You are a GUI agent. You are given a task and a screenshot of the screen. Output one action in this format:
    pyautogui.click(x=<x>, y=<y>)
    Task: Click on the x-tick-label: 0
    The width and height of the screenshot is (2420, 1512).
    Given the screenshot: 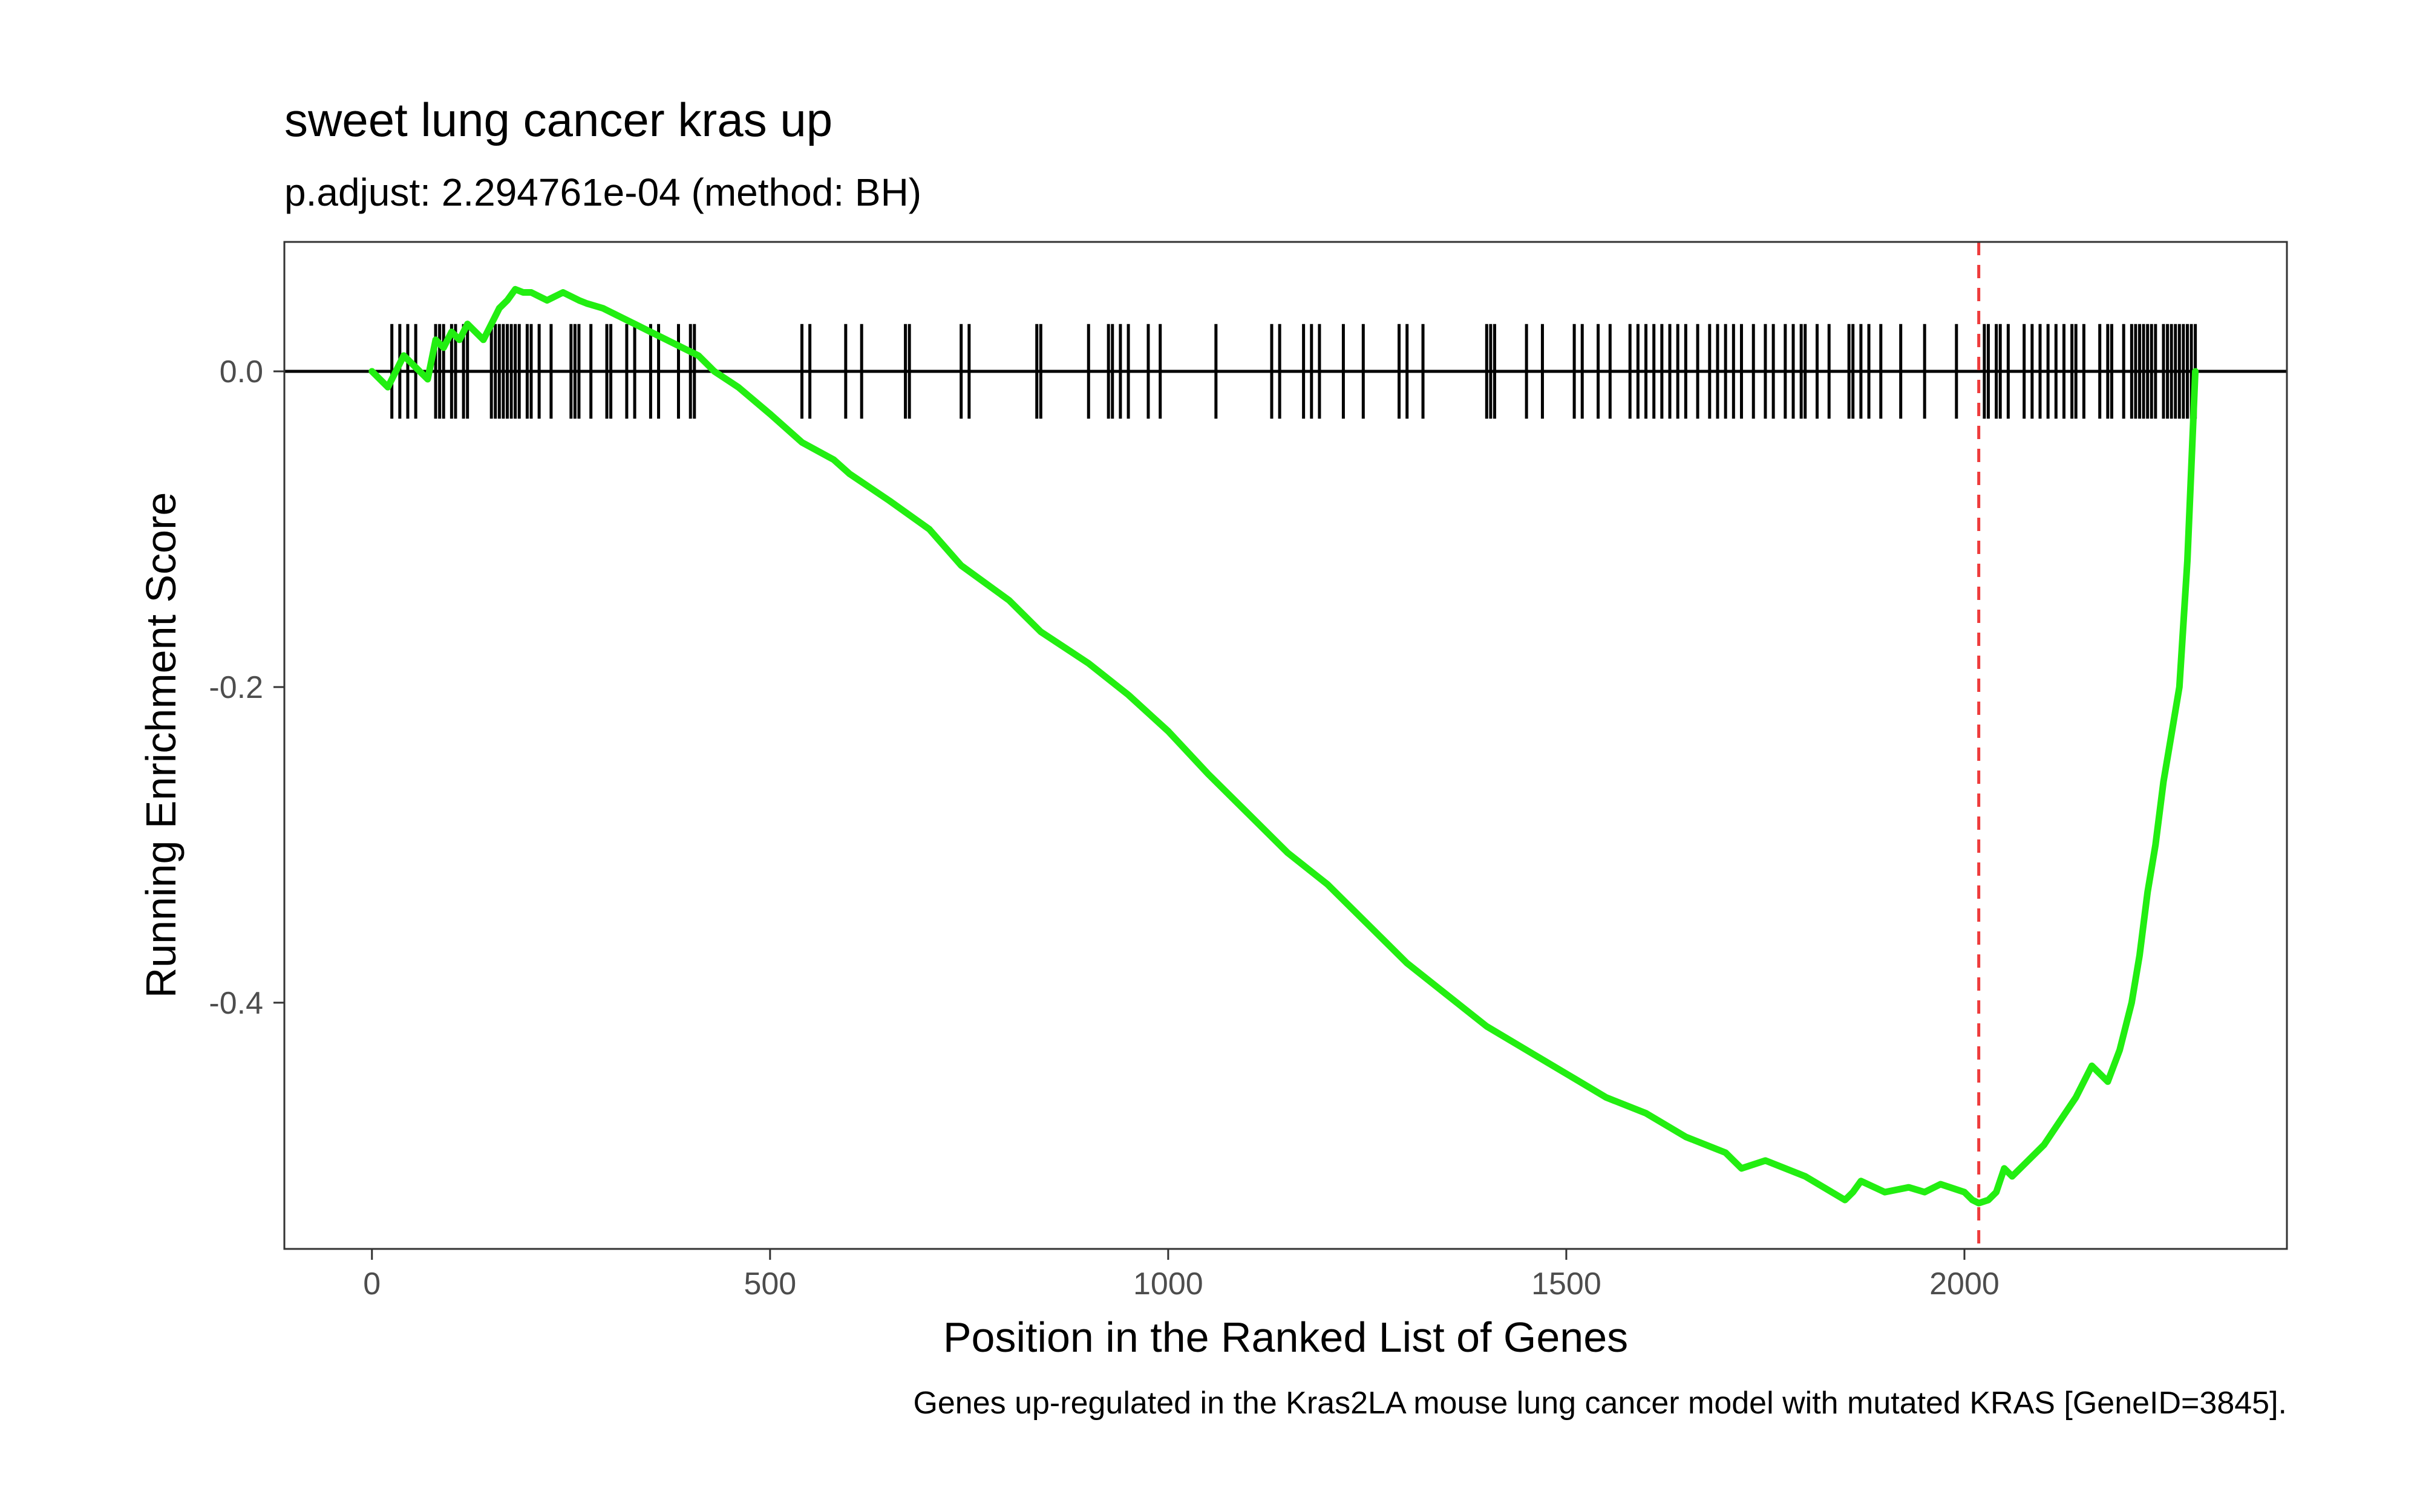 What is the action you would take?
    pyautogui.click(x=372, y=1284)
    